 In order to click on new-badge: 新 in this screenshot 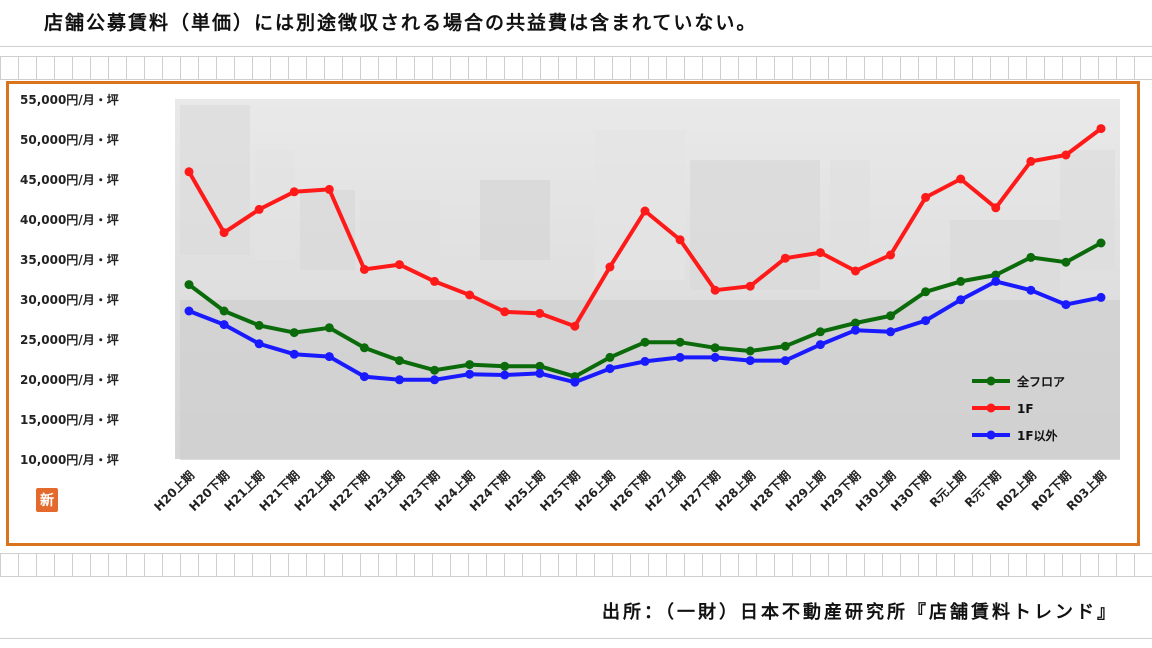, I will do `click(47, 500)`.